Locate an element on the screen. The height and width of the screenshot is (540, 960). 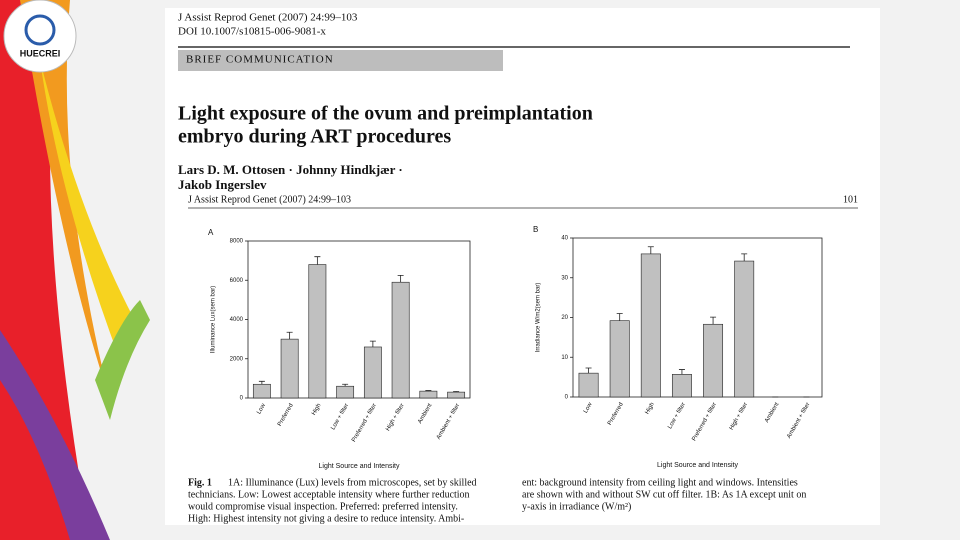
section: BRIEF COMMUNICATION is located at coordinates (260, 60).